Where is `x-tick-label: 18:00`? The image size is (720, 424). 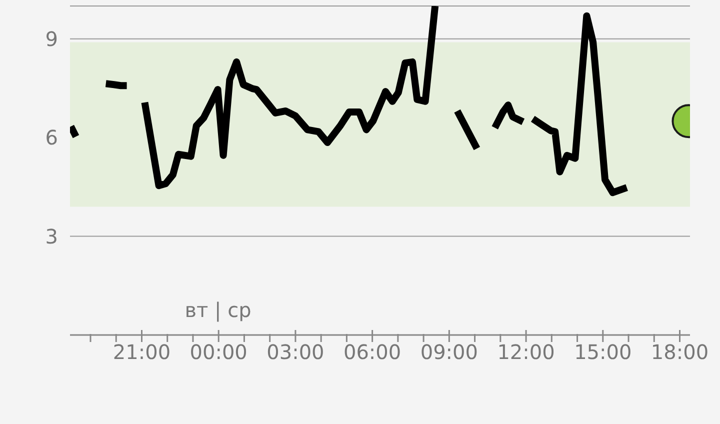 x-tick-label: 18:00 is located at coordinates (679, 352).